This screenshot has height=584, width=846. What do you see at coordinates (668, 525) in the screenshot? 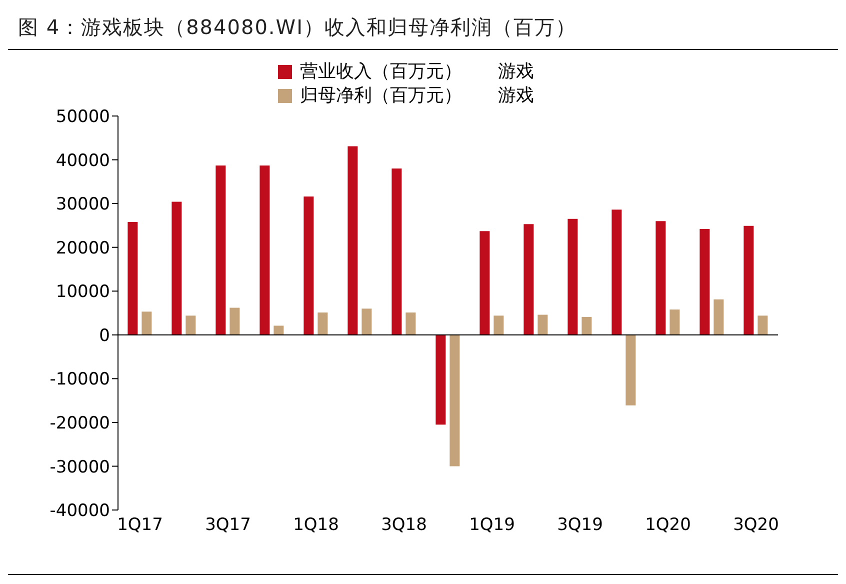
I see `x-tick-label: 1Q20` at bounding box center [668, 525].